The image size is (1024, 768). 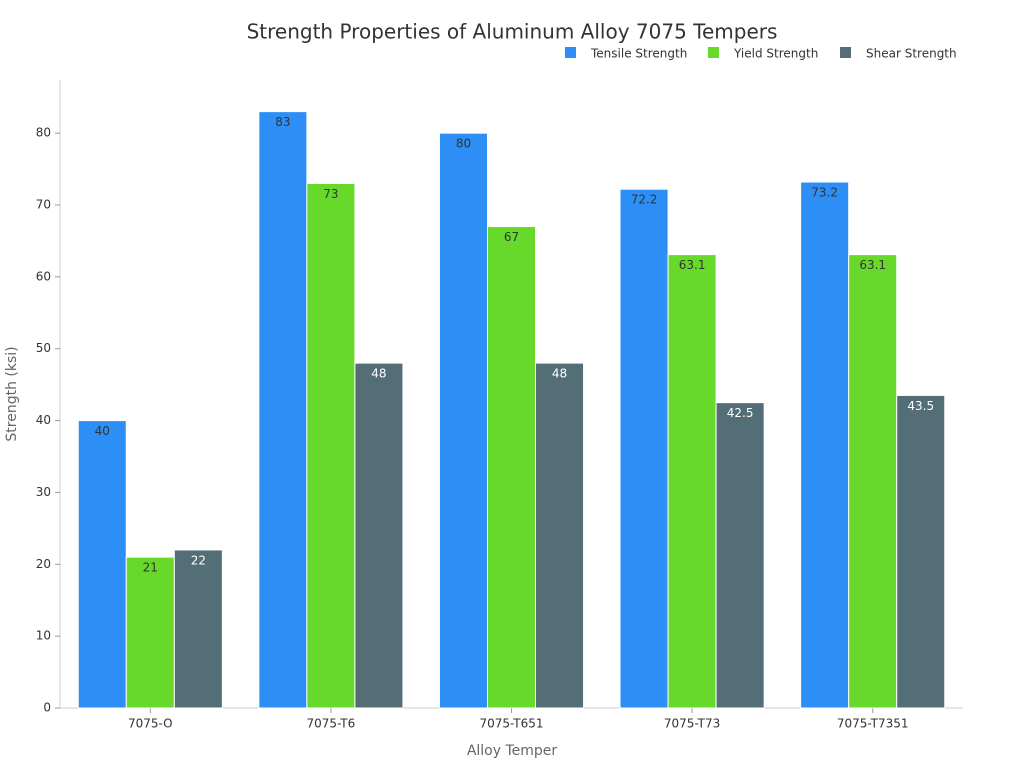 What do you see at coordinates (463, 144) in the screenshot?
I see `value-label: 80` at bounding box center [463, 144].